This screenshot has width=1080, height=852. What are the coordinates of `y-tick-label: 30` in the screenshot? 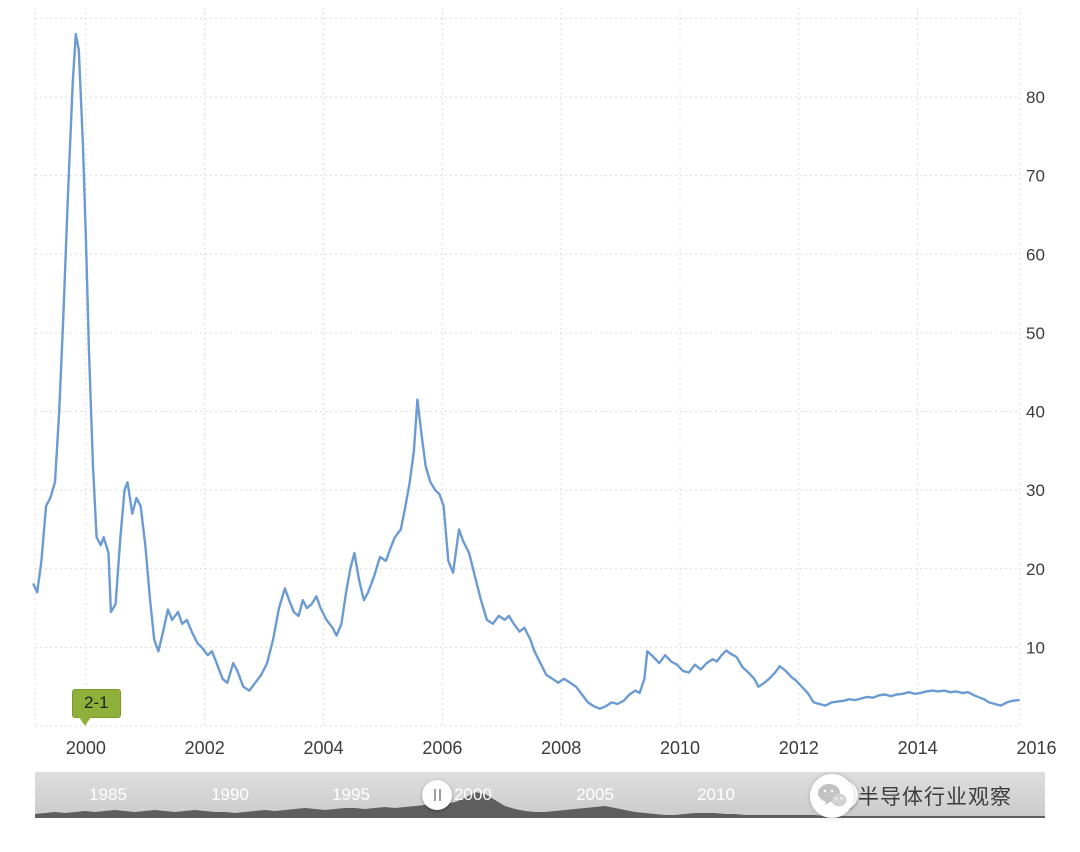 It's located at (1035, 490).